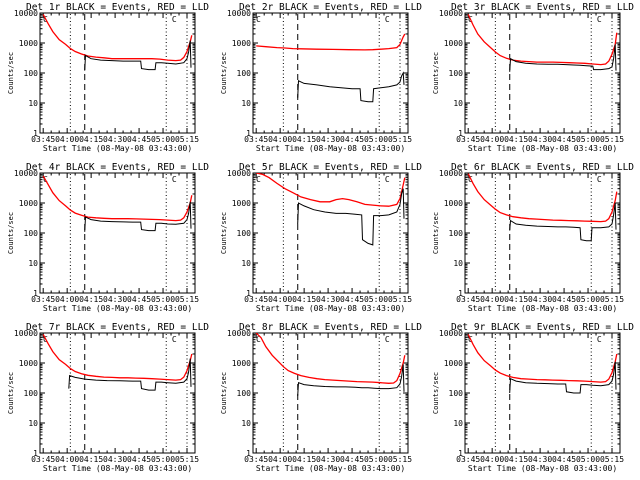  I want to click on panel-7-x-tick-label: 04:15, so click(91, 459).